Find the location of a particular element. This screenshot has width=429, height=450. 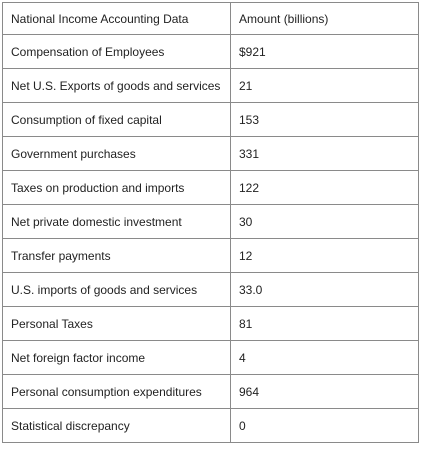

row-amount-cell: 0 is located at coordinates (324, 425).